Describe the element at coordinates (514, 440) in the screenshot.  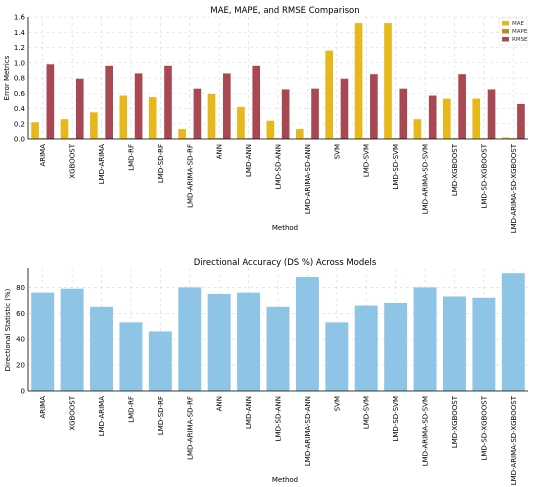
I see `x-tick-label: LMD-ARIMA-SD-XGBOOST` at that location.